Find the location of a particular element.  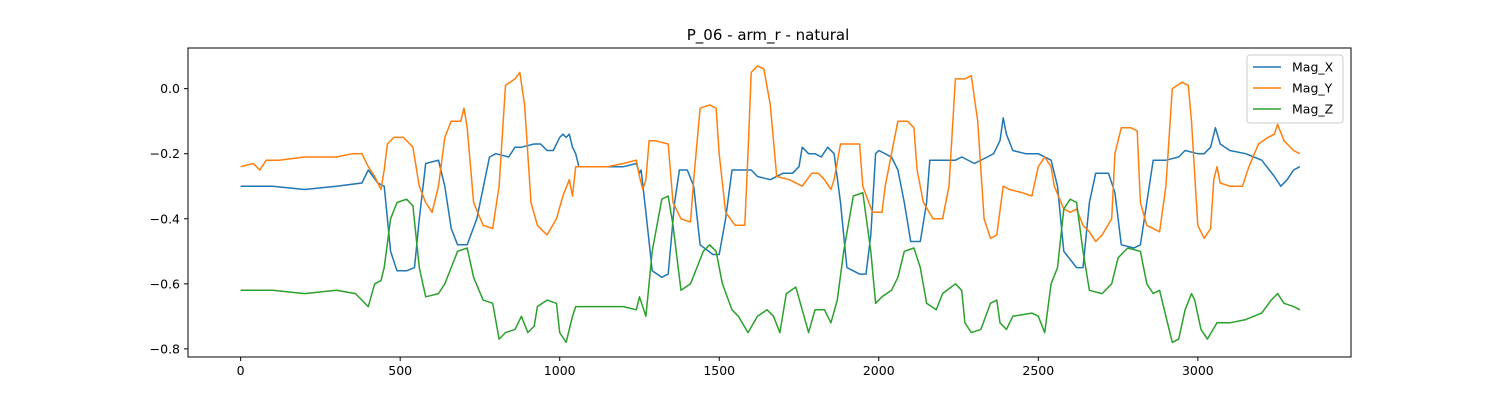

x-tick-label: 1500 is located at coordinates (719, 370).